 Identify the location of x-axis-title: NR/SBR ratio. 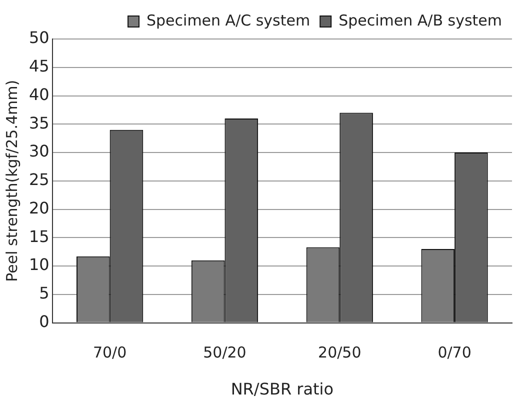
(282, 389).